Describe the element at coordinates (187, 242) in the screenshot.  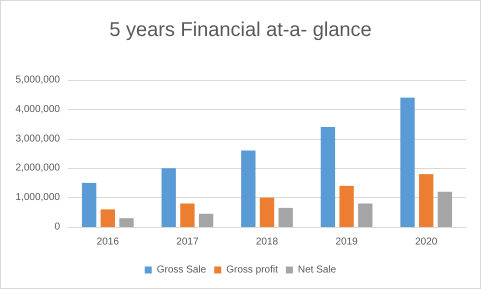
I see `x-tick-label: 2017` at that location.